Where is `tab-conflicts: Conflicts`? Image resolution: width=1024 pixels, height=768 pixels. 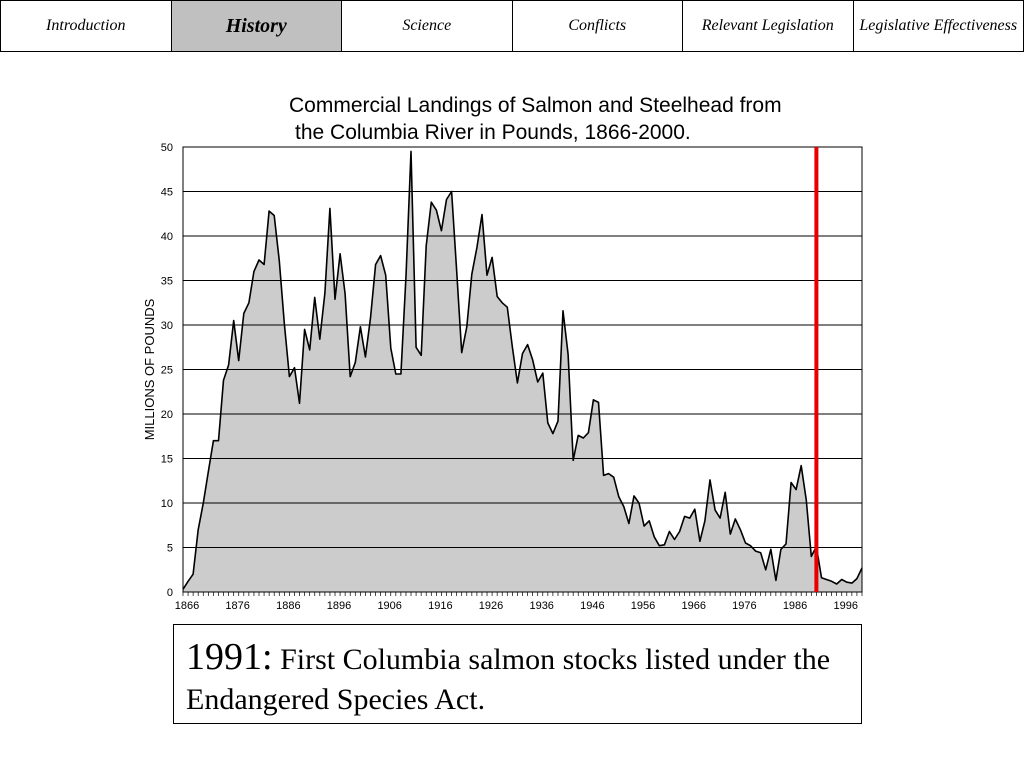 tab-conflicts: Conflicts is located at coordinates (596, 26).